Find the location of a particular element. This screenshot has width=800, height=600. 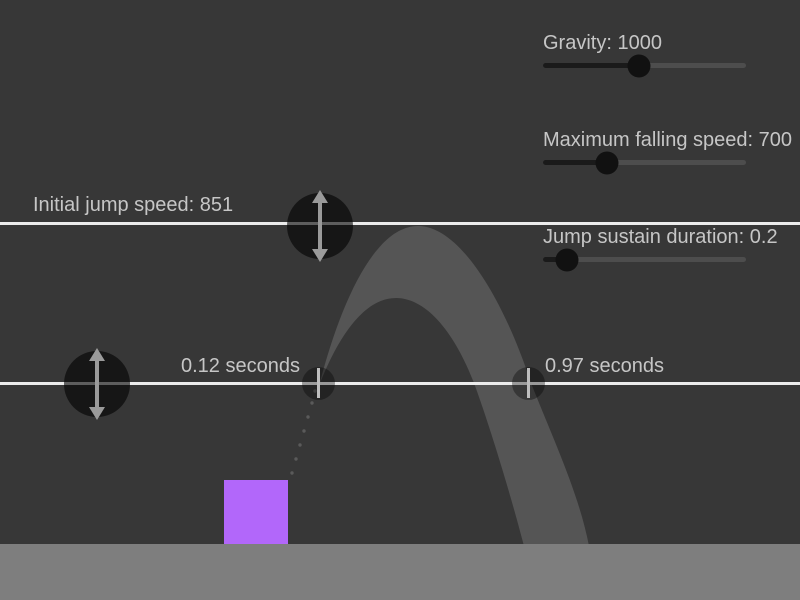

max-falling-speed-slider-thumb is located at coordinates (607, 162).